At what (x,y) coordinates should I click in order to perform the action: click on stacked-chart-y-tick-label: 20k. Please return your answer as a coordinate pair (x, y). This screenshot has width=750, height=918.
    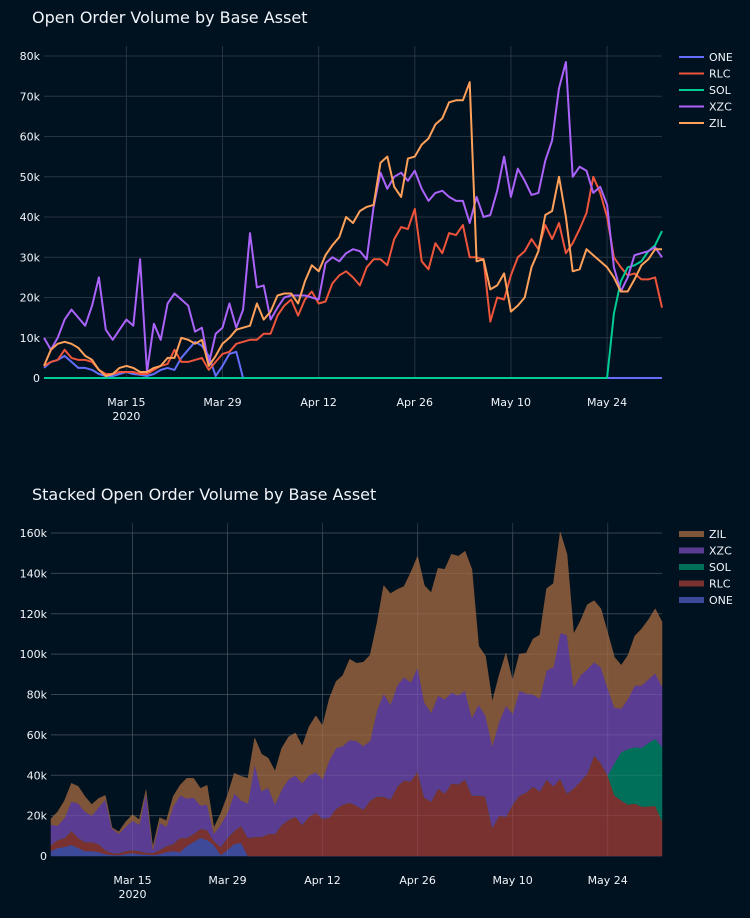
    Looking at the image, I should click on (37, 816).